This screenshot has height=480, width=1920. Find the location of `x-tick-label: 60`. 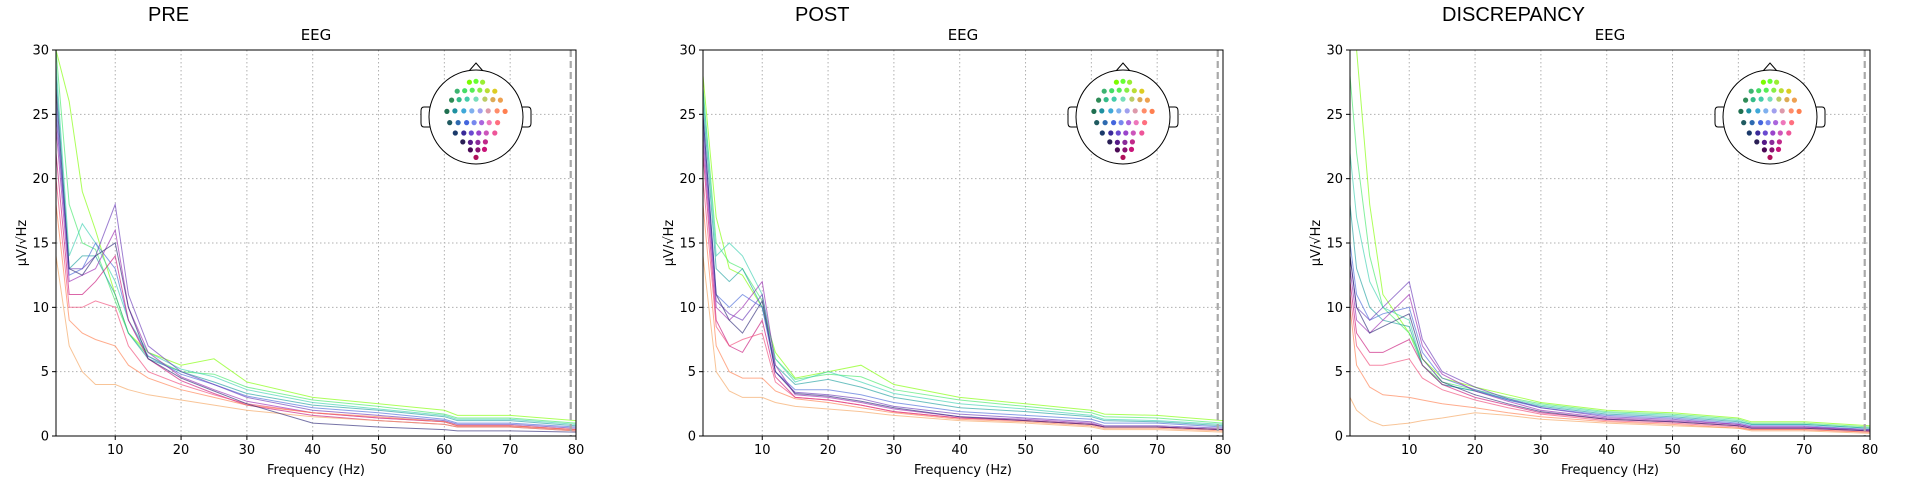

x-tick-label: 60 is located at coordinates (1091, 450).